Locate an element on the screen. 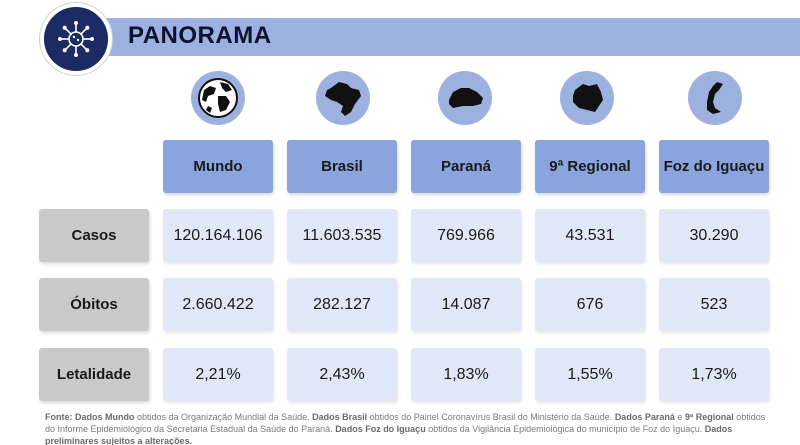  regional-icon-badge is located at coordinates (587, 98).